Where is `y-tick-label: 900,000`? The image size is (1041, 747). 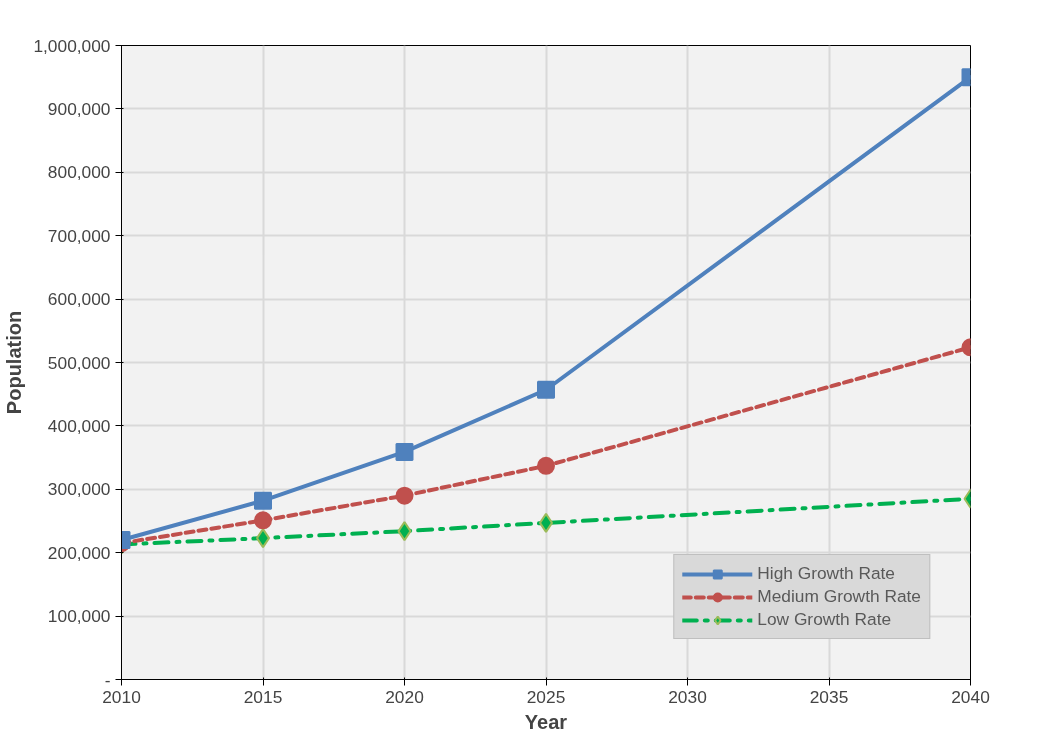
y-tick-label: 900,000 is located at coordinates (79, 108).